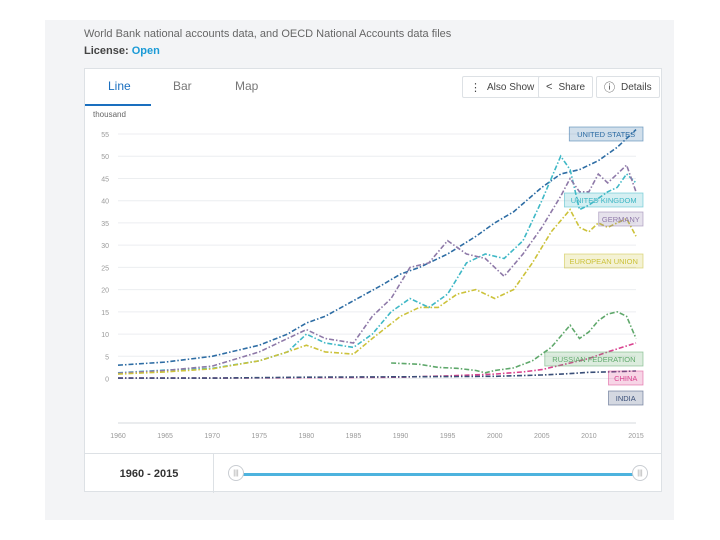 The height and width of the screenshot is (540, 720). I want to click on y-tick-label: 40, so click(105, 202).